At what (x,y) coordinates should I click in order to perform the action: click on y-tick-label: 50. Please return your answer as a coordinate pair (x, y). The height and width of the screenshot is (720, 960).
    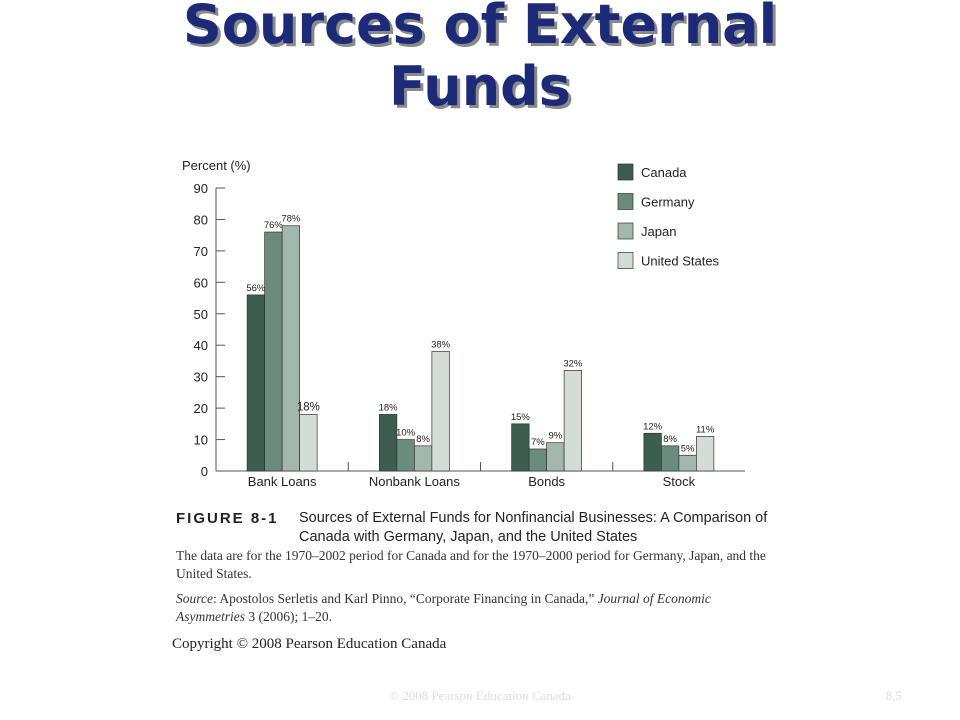
    Looking at the image, I should click on (201, 314).